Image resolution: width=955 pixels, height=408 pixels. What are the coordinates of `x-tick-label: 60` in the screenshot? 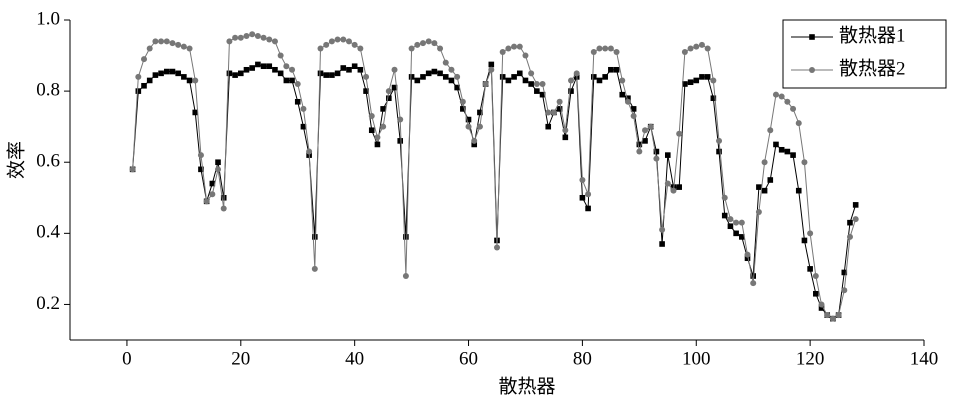 It's located at (468, 358).